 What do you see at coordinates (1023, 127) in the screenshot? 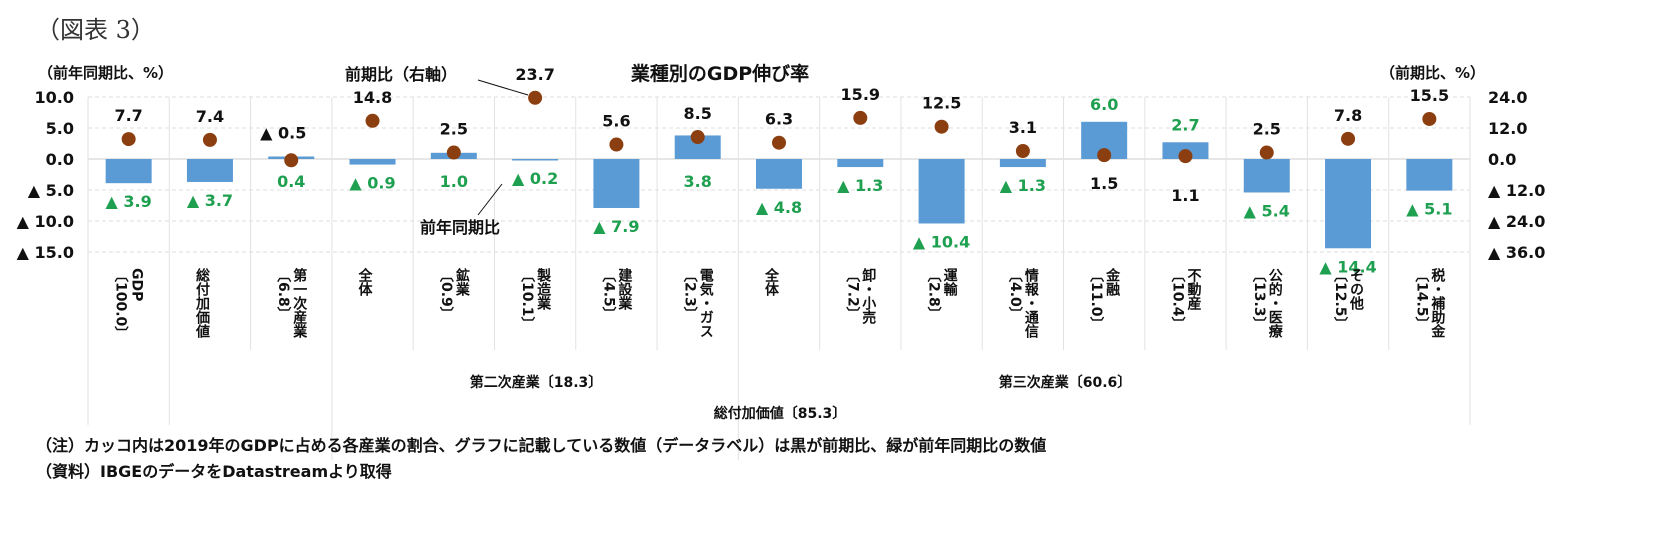
I see `point-value-label: 3.1` at bounding box center [1023, 127].